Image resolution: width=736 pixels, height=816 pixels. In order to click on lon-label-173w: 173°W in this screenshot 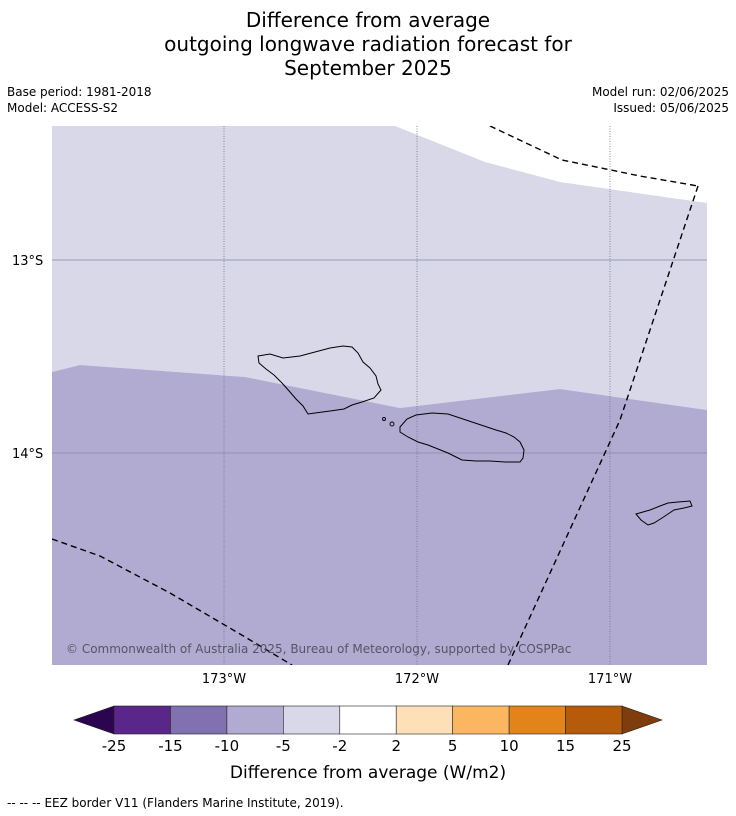, I will do `click(224, 679)`.